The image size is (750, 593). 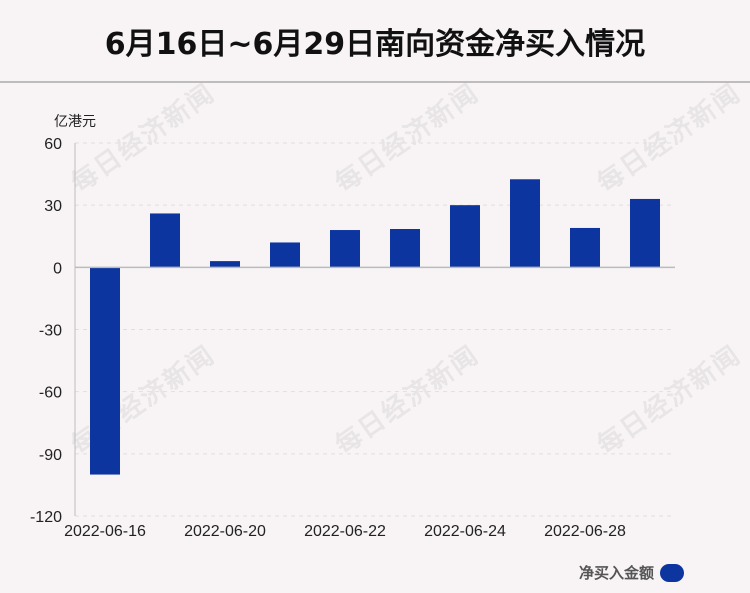 What do you see at coordinates (465, 531) in the screenshot?
I see `x-tick-label: 2022-06-24` at bounding box center [465, 531].